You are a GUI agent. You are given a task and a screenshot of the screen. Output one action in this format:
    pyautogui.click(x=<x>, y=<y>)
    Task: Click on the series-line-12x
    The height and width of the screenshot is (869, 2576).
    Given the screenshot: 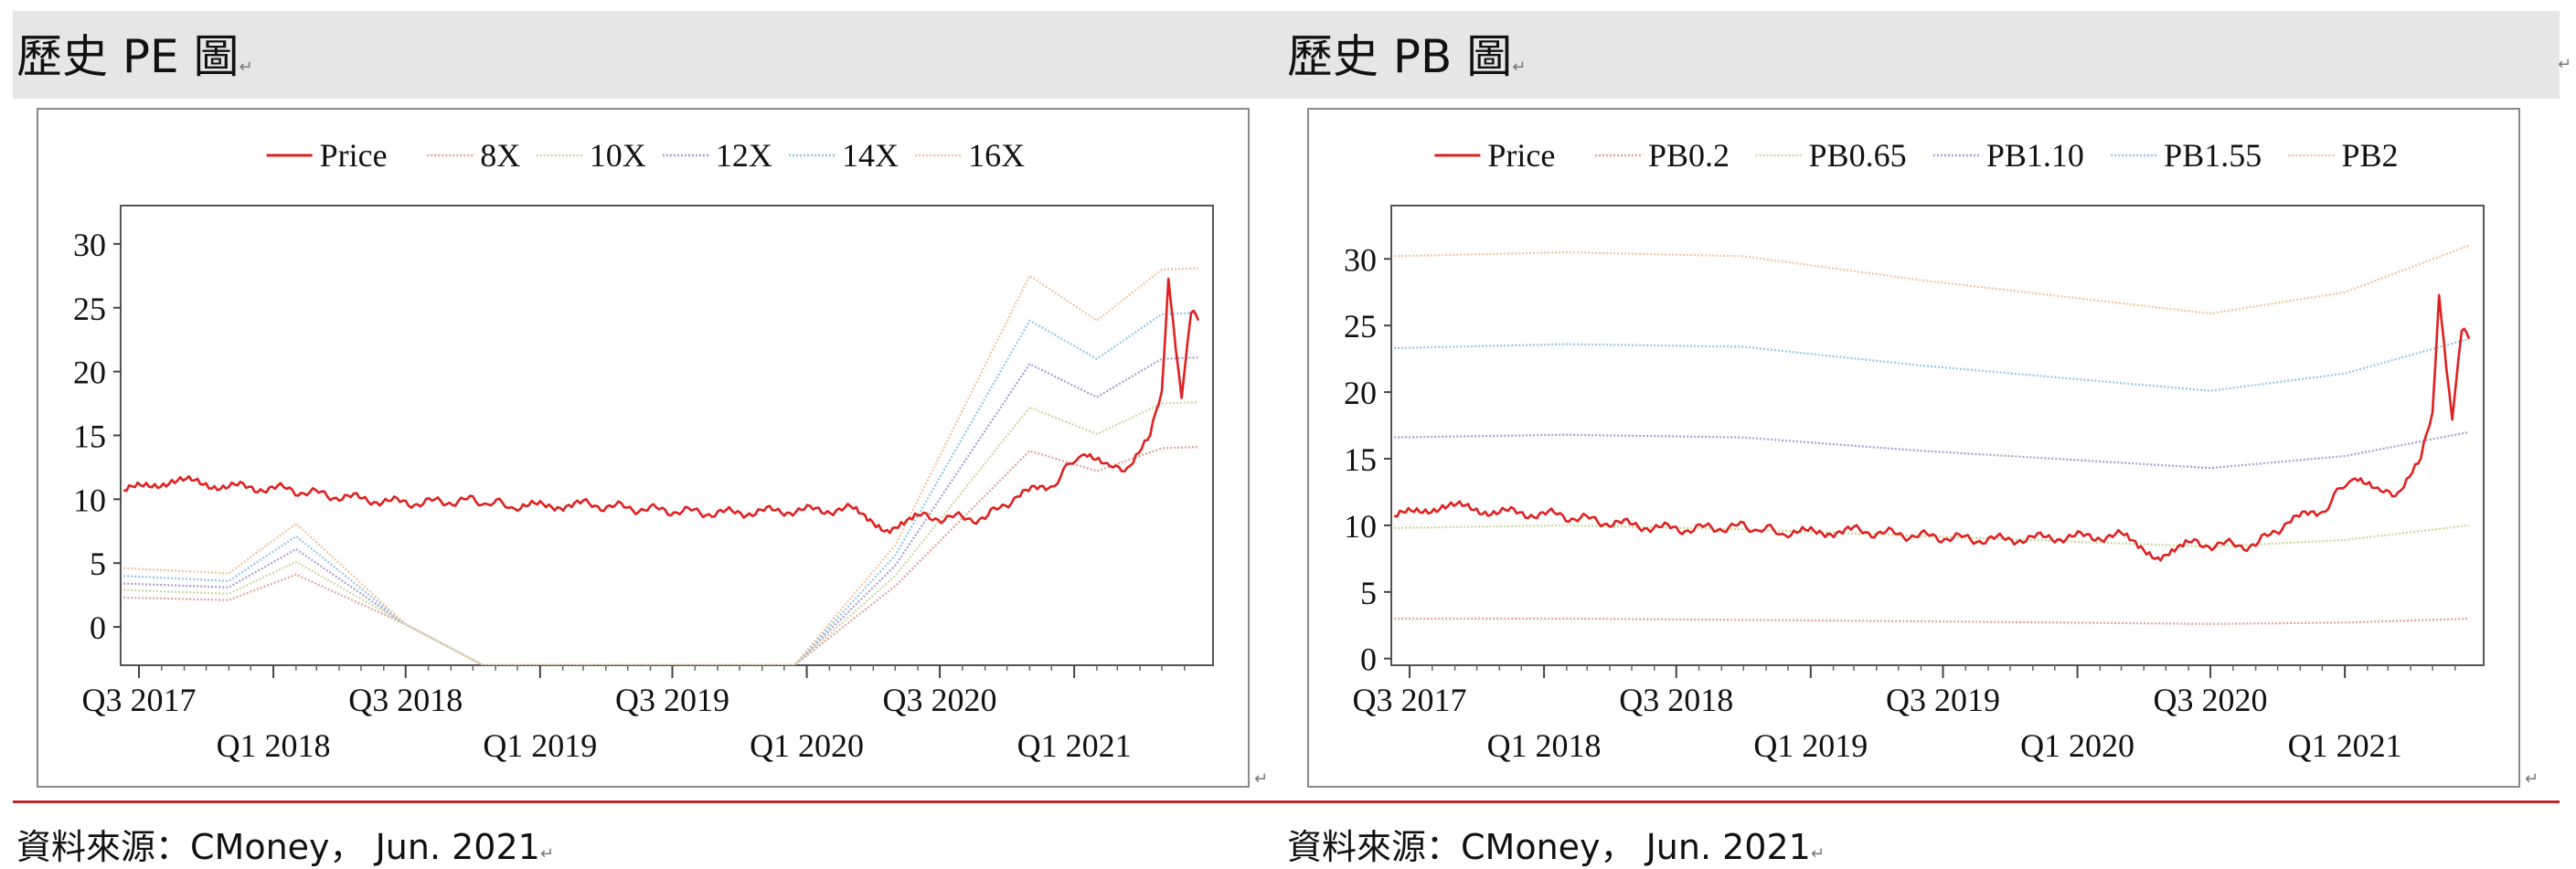 What is the action you would take?
    pyautogui.click(x=661, y=510)
    